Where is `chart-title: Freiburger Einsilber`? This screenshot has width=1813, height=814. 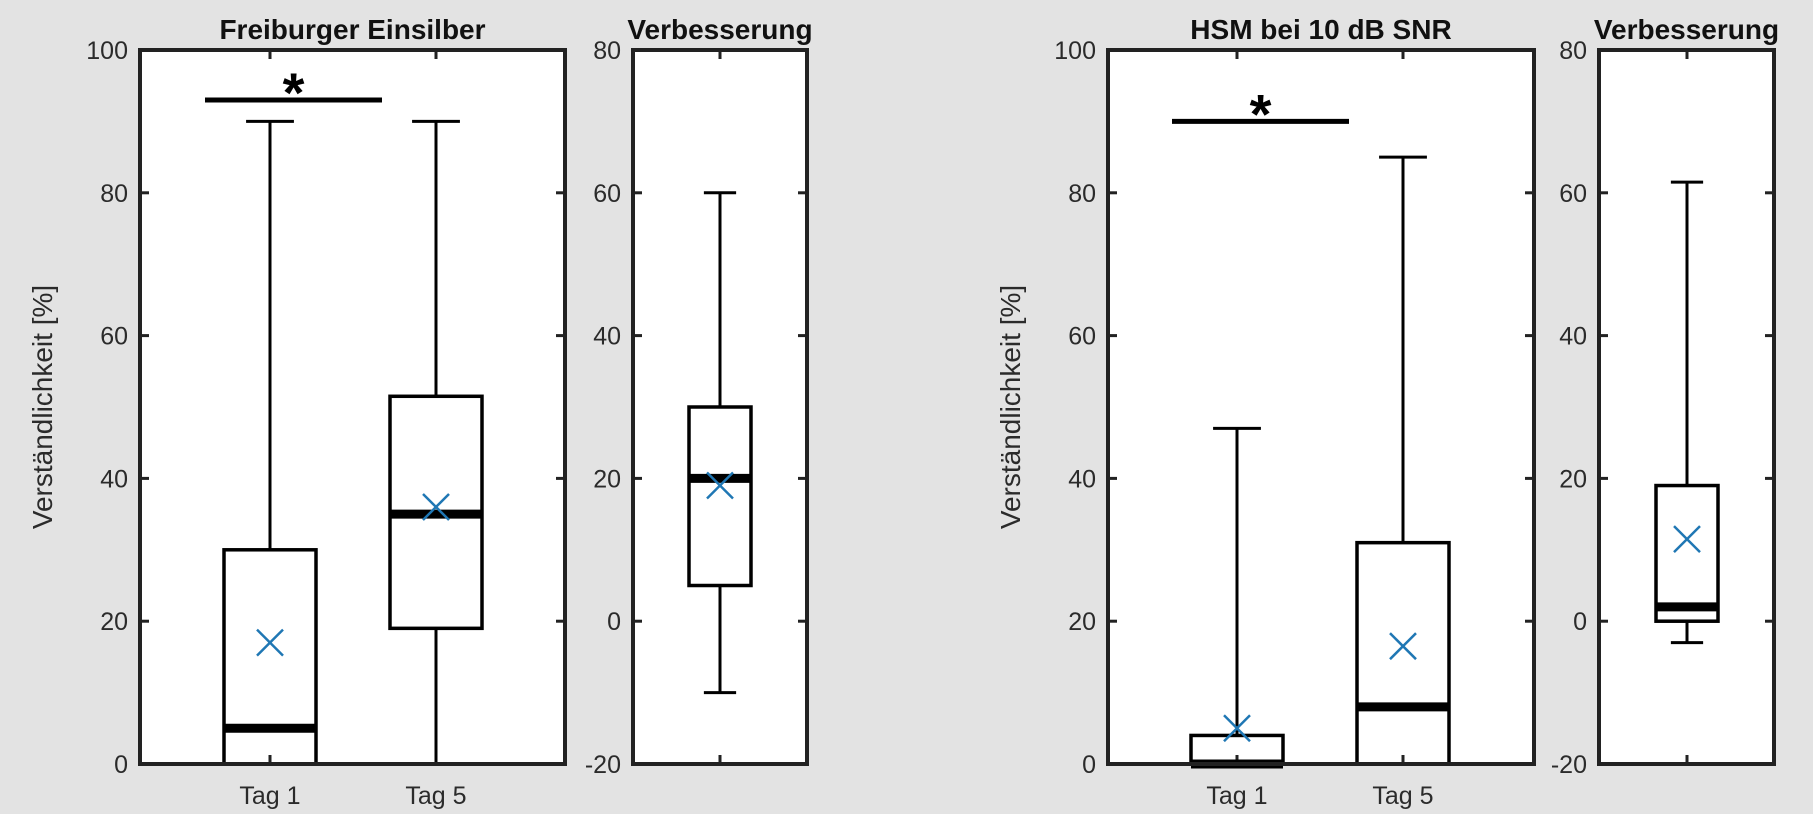
chart-title: Freiburger Einsilber is located at coordinates (352, 29).